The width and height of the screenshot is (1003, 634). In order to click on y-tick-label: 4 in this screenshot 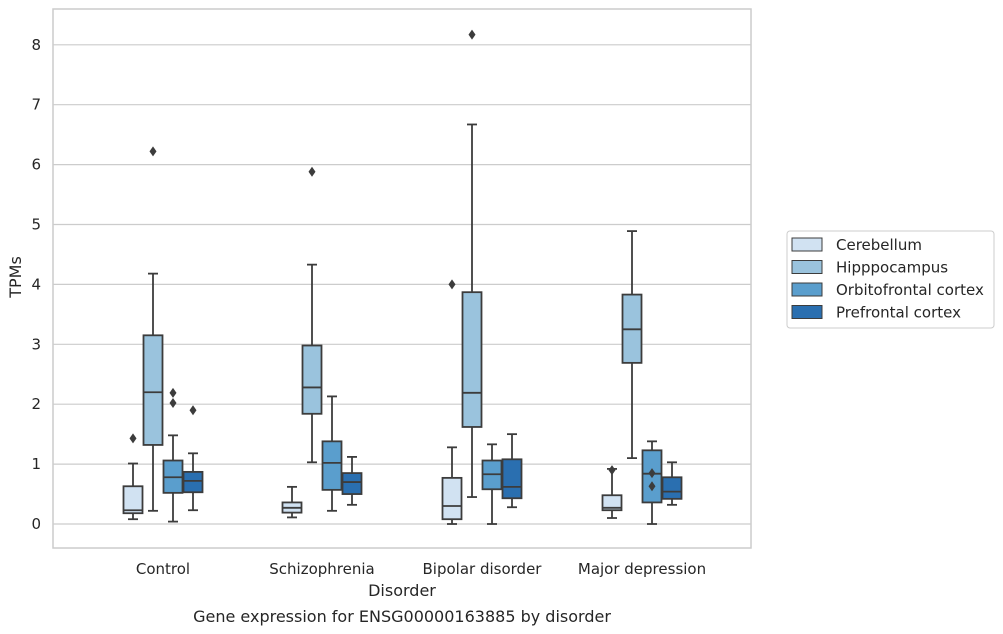, I will do `click(36, 284)`.